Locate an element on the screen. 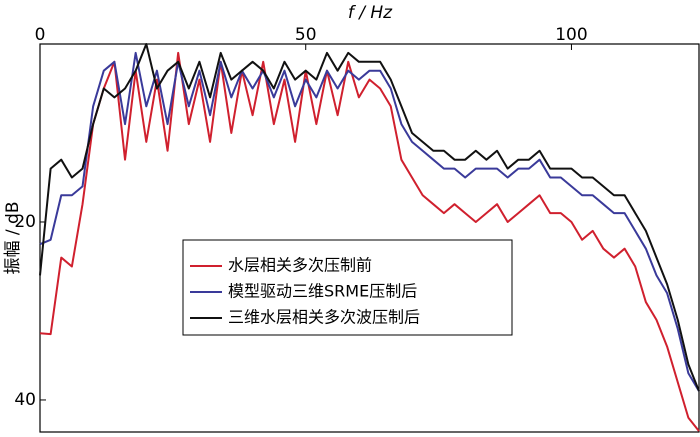 The height and width of the screenshot is (437, 700). legend-label: 水层相关多次压制前 is located at coordinates (300, 265).